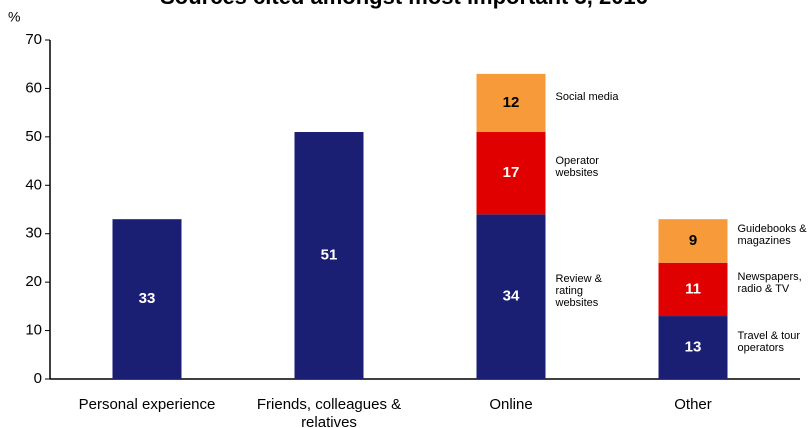  What do you see at coordinates (33, 39) in the screenshot?
I see `y-tick-label: 70` at bounding box center [33, 39].